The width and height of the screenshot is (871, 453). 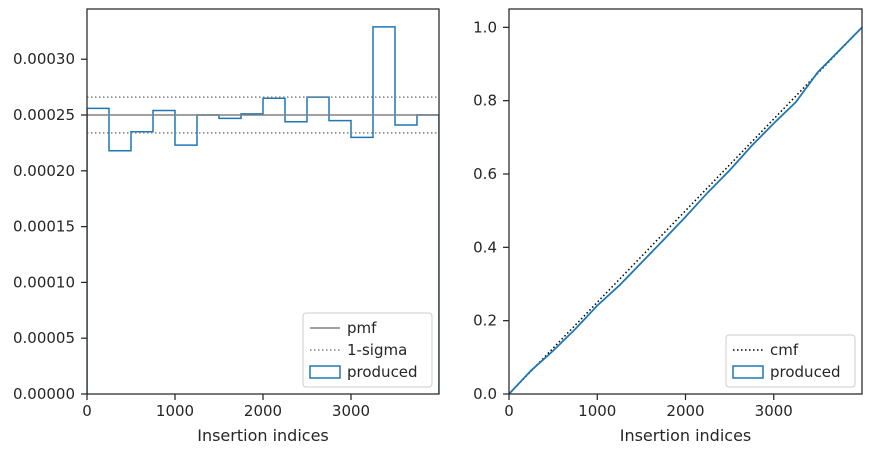 I want to click on y-tick-label: 1.0, so click(x=485, y=27).